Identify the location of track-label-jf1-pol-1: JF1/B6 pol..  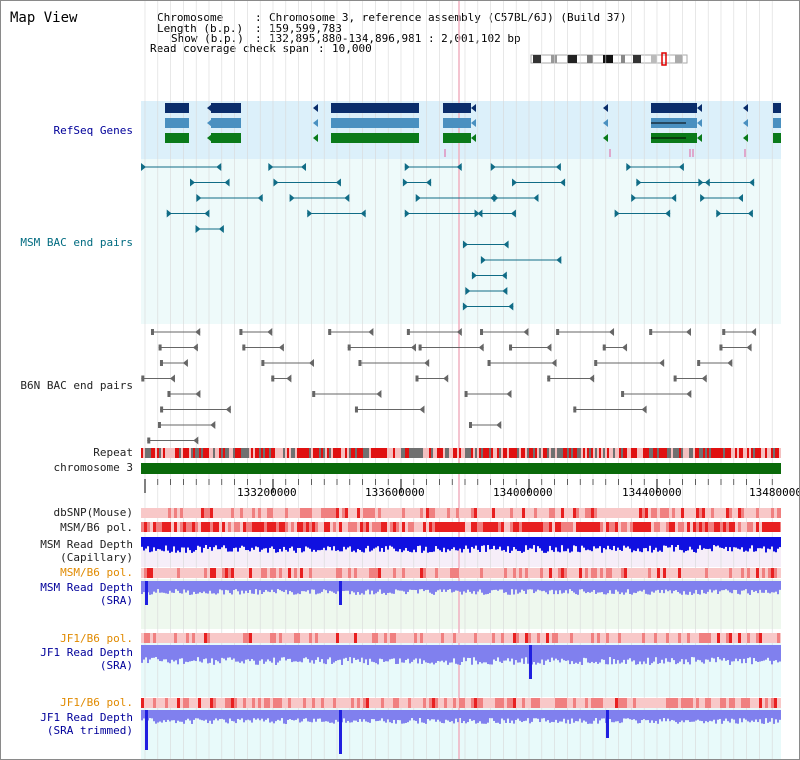
(96, 638).